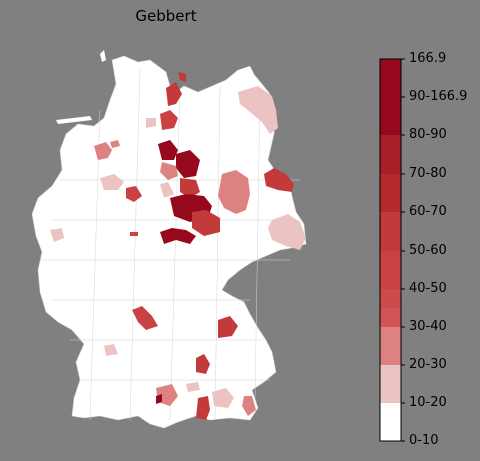 The width and height of the screenshot is (480, 461). Describe the element at coordinates (428, 402) in the screenshot. I see `colorbar-label-10: 10-20` at that location.